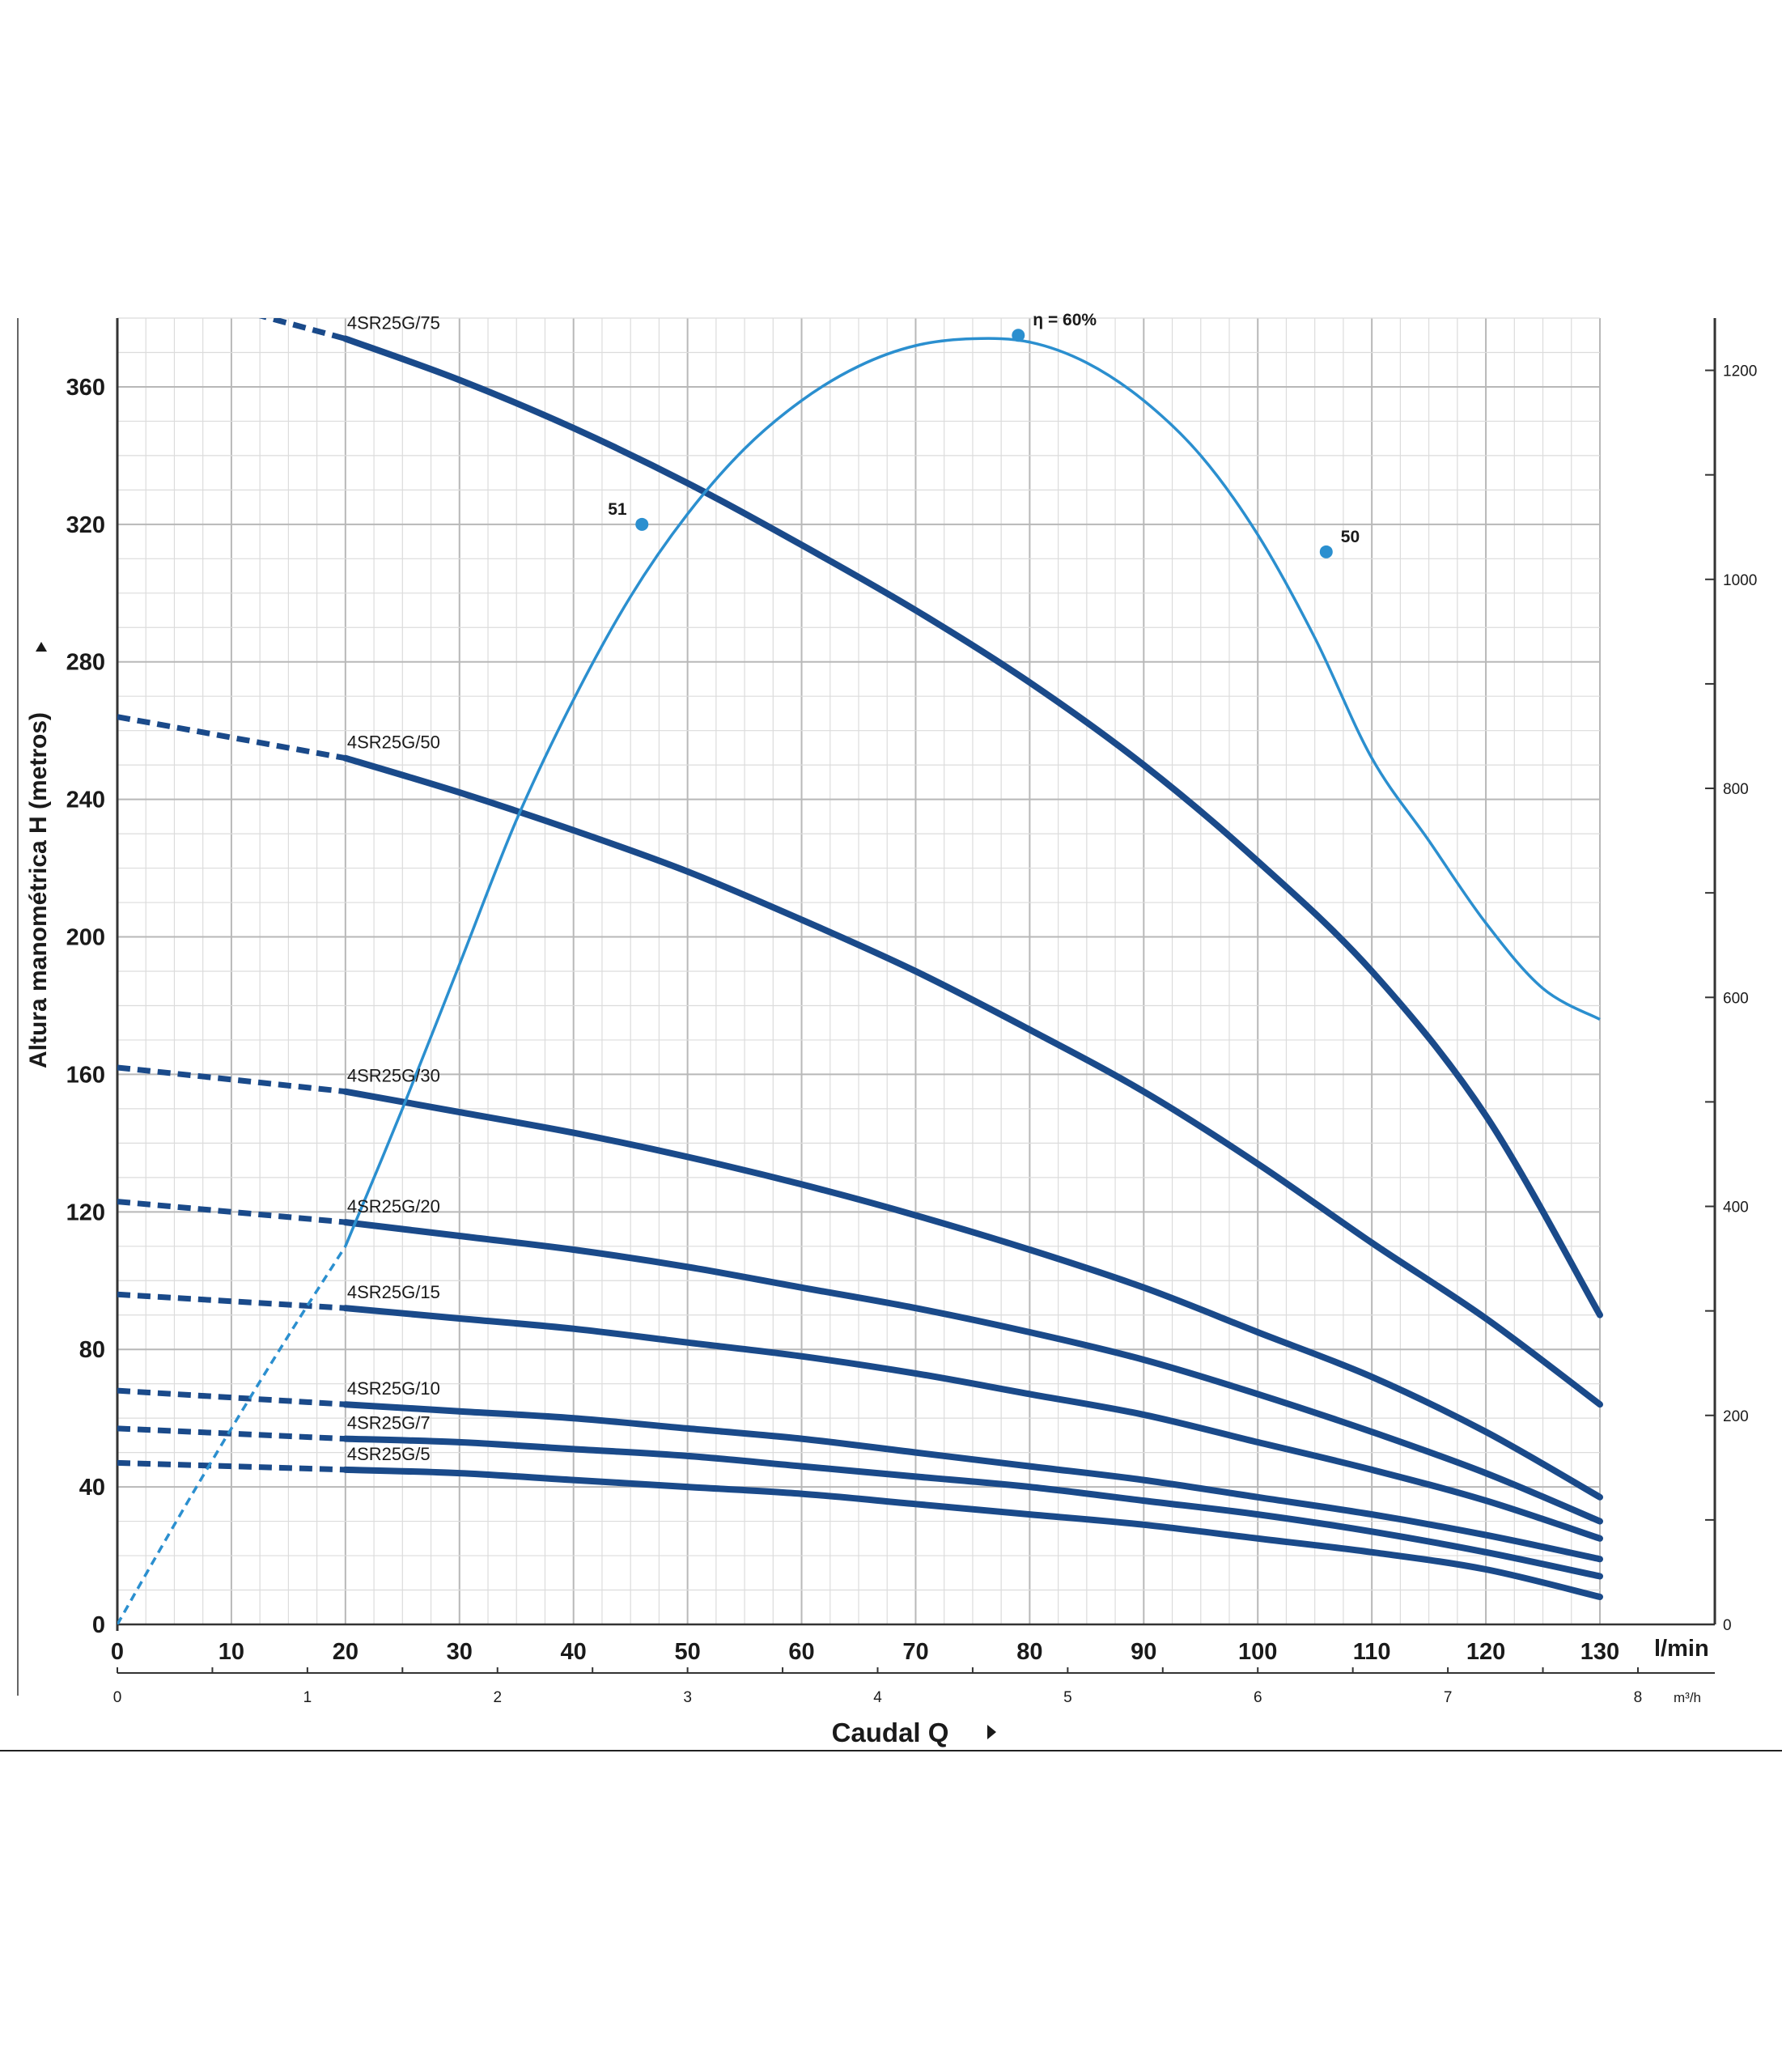  What do you see at coordinates (85, 1212) in the screenshot?
I see `y-tick-label: 120` at bounding box center [85, 1212].